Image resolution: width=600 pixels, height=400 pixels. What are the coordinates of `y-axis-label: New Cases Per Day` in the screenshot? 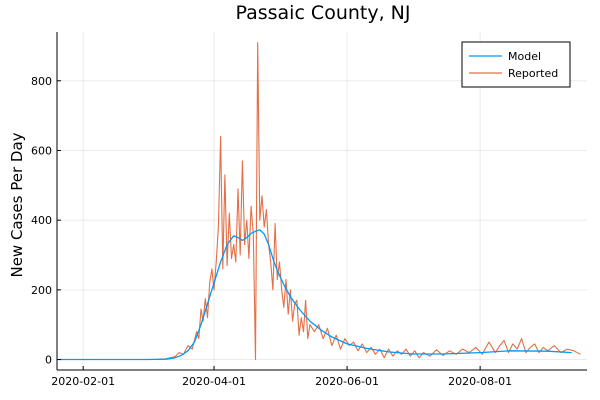 It's located at (17, 204).